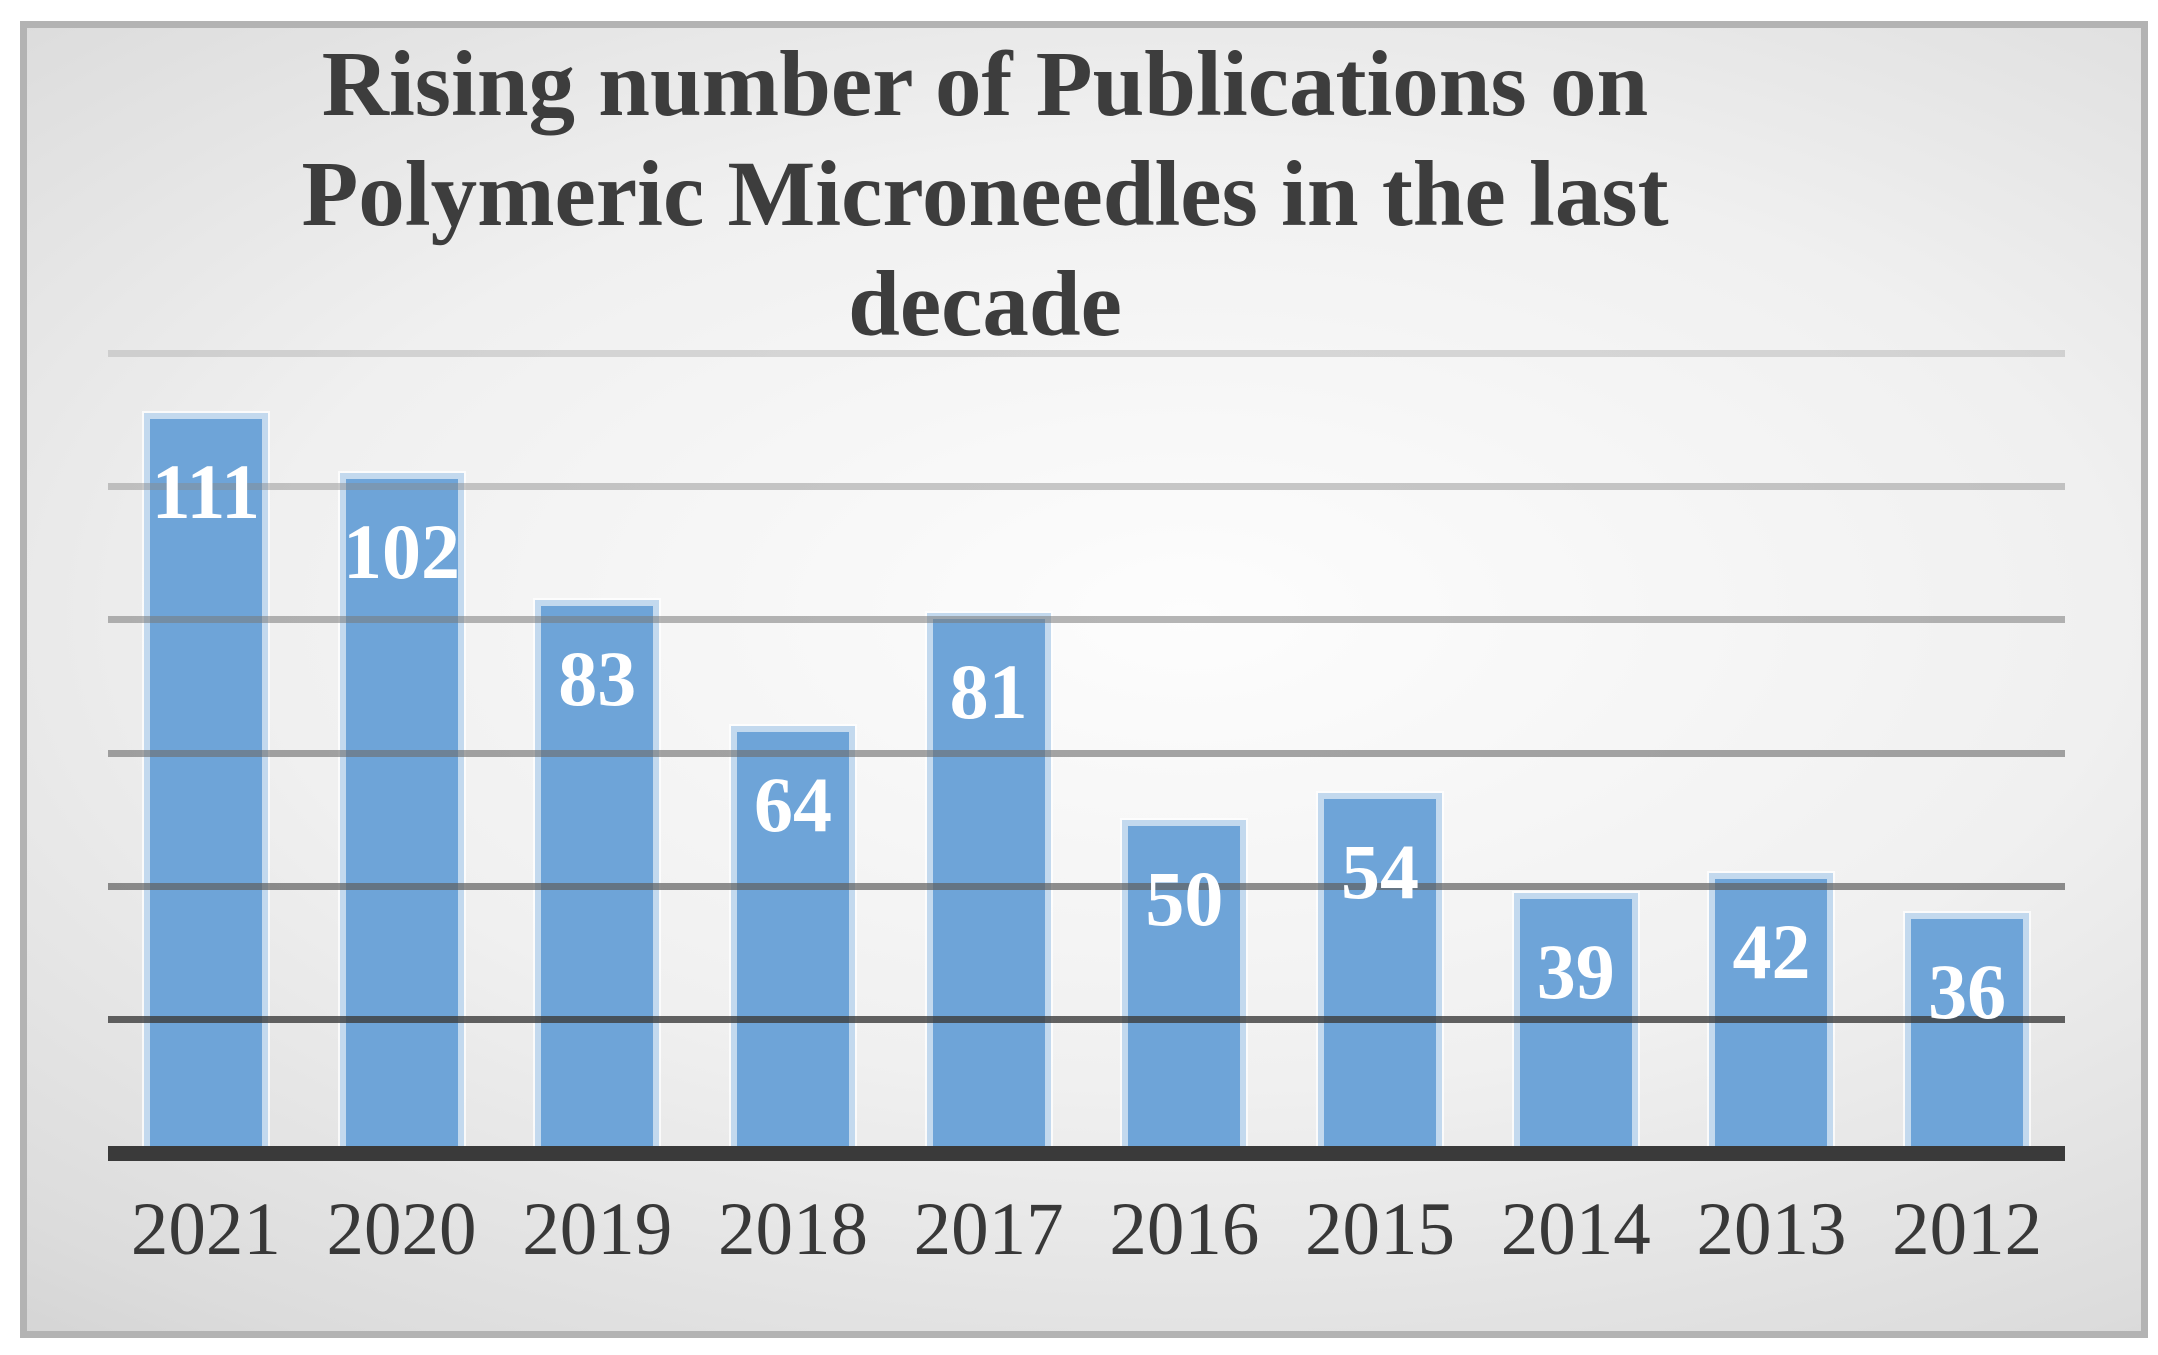  Describe the element at coordinates (988, 1229) in the screenshot. I see `x-axis-label: 2017` at that location.